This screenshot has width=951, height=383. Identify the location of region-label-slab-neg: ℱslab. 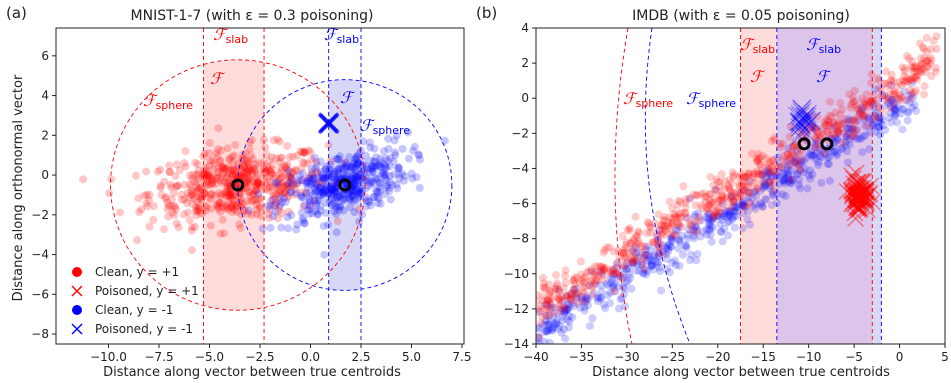
(823, 45).